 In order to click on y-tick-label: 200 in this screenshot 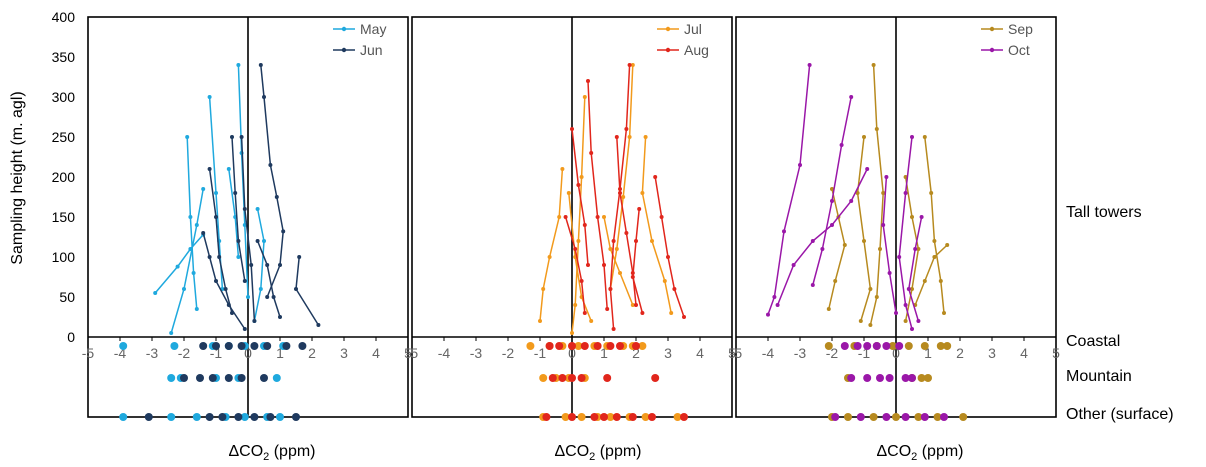, I will do `click(64, 177)`.